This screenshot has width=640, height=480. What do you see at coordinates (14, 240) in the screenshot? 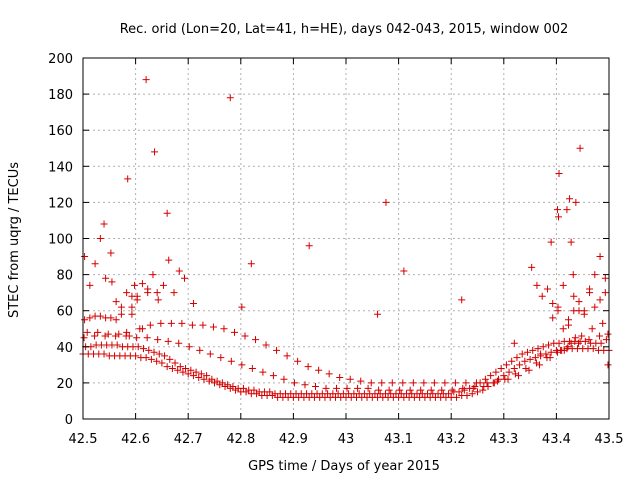
I see `y-axis-label: STEC from uqrg / TECUs` at bounding box center [14, 240].